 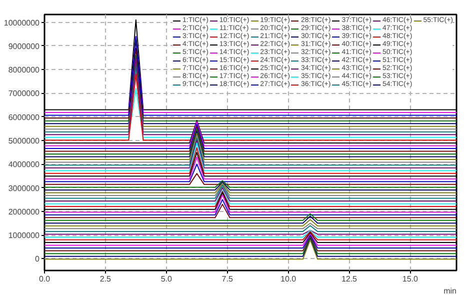 I want to click on y-tick-label: 4000000, so click(x=24, y=165).